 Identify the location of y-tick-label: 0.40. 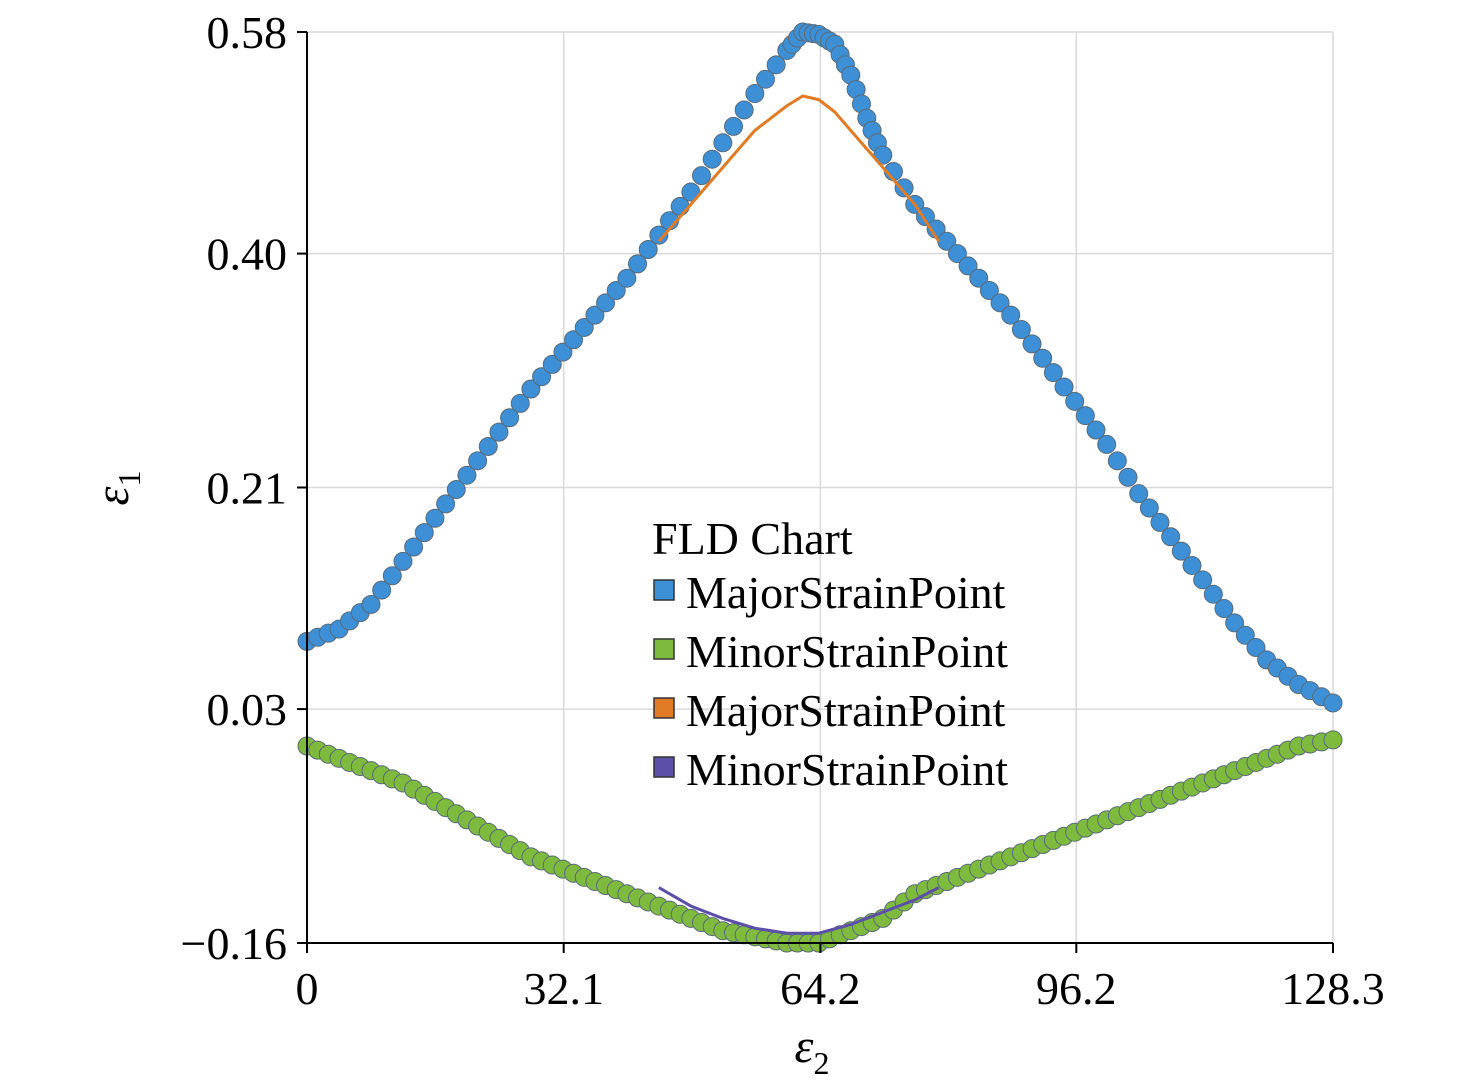
(247, 254).